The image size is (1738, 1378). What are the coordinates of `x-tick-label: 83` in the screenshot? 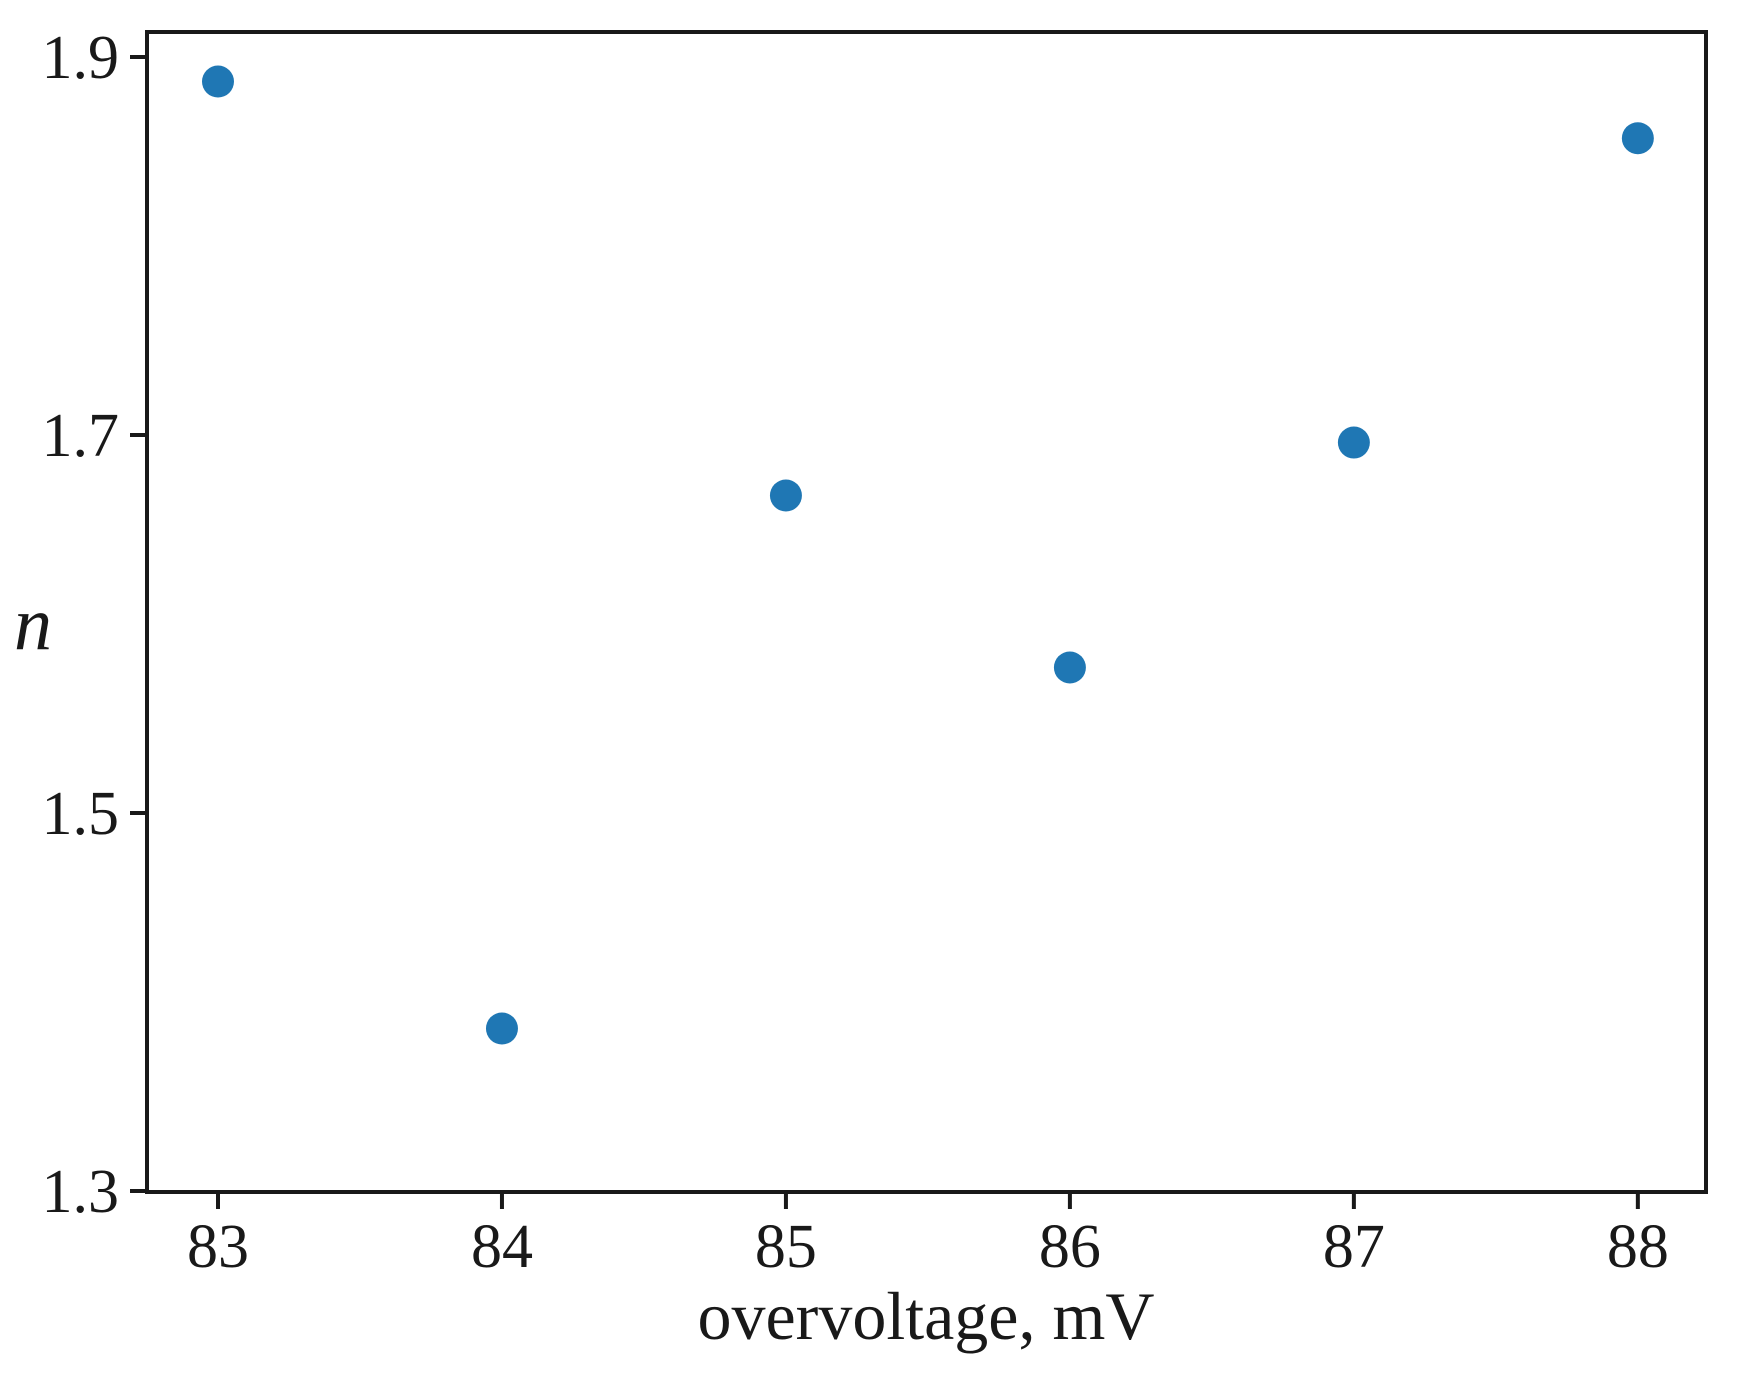 It's located at (218, 1247).